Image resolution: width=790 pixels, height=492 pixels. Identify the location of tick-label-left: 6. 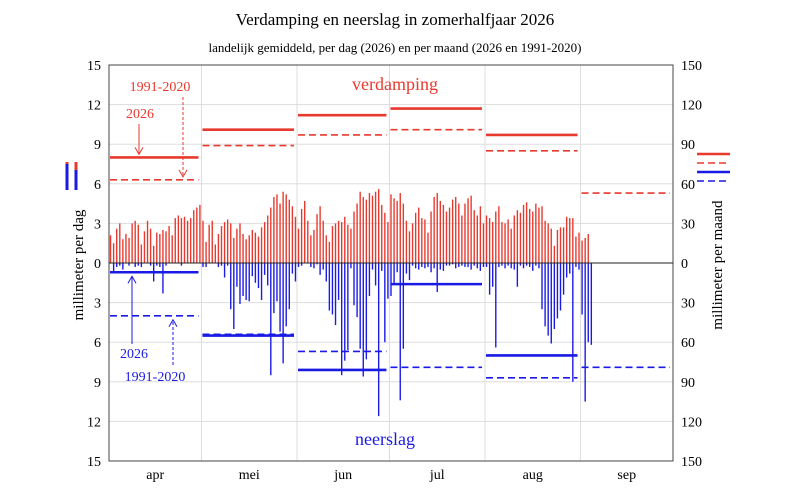
(97, 343).